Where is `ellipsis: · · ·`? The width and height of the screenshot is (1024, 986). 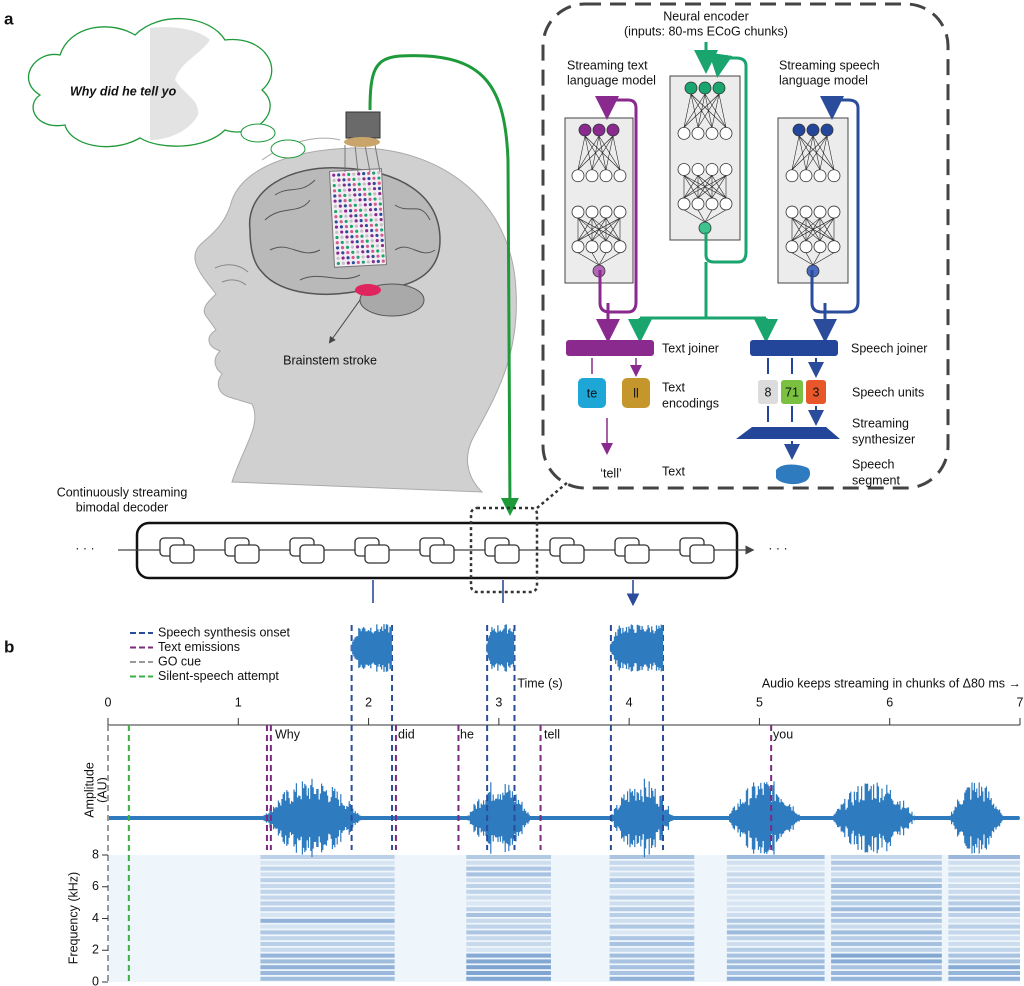
ellipsis: · · · is located at coordinates (777, 548).